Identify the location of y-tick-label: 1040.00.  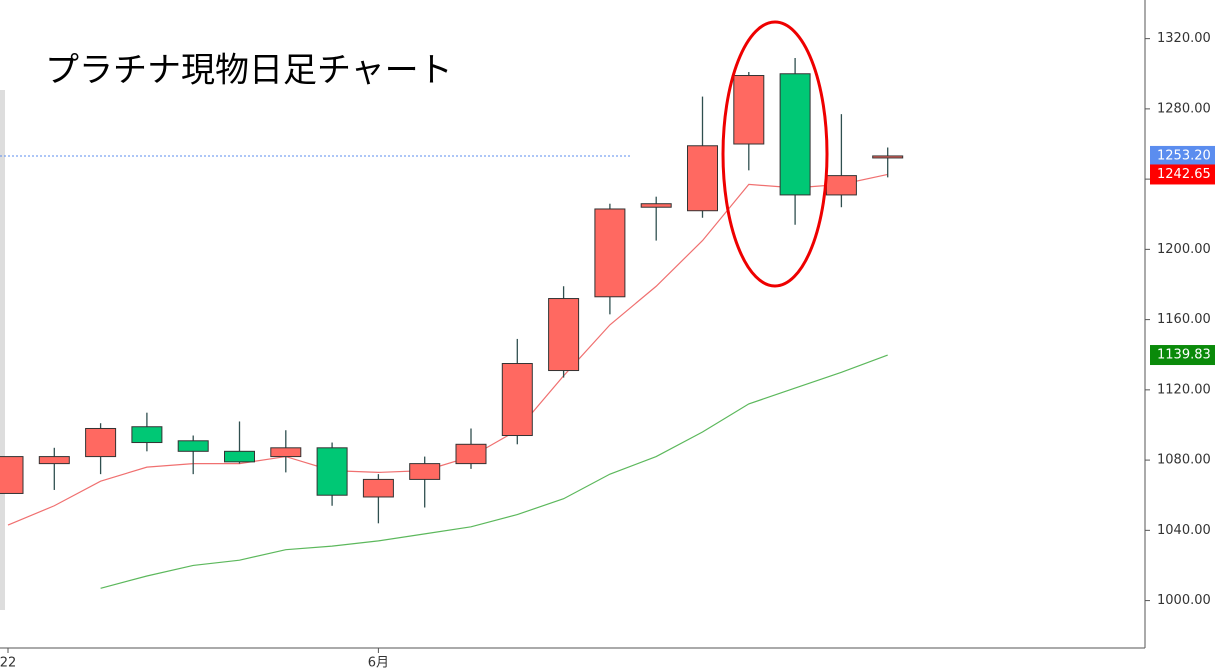
(1184, 530).